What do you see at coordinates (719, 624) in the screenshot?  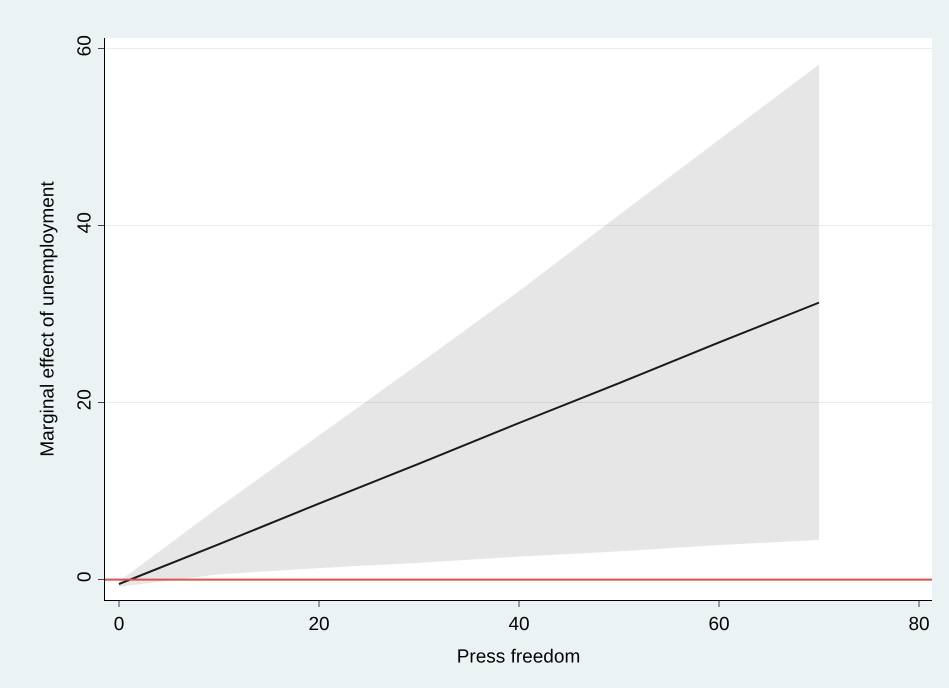 I see `x-tick-label: 60` at bounding box center [719, 624].